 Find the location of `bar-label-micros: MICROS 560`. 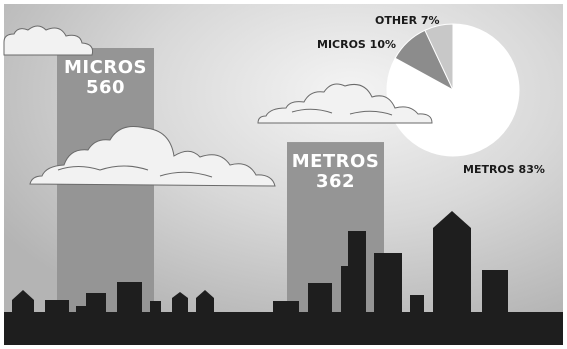

bar-label-micros: MICROS 560 is located at coordinates (105, 78).